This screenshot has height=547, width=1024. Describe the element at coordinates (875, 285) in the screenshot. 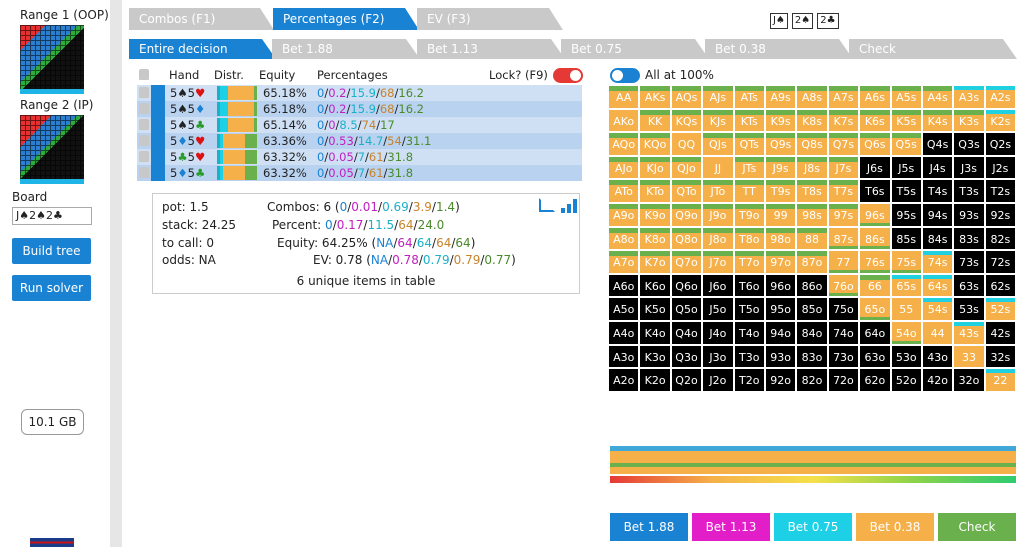

I see `matrix-cell: 66` at that location.